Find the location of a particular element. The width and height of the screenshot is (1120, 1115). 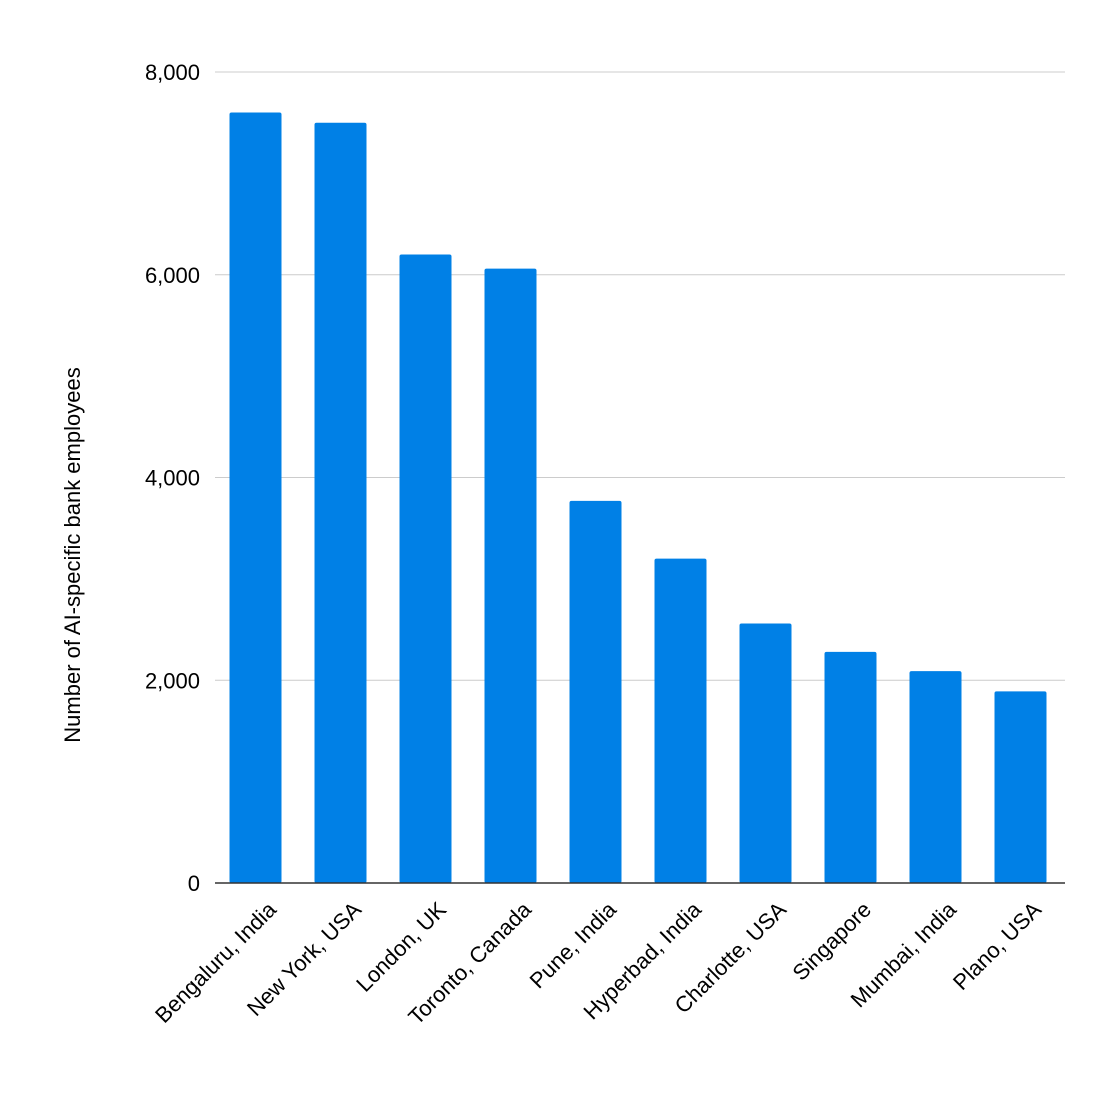

y-tick-label: 8,000 is located at coordinates (172, 72).